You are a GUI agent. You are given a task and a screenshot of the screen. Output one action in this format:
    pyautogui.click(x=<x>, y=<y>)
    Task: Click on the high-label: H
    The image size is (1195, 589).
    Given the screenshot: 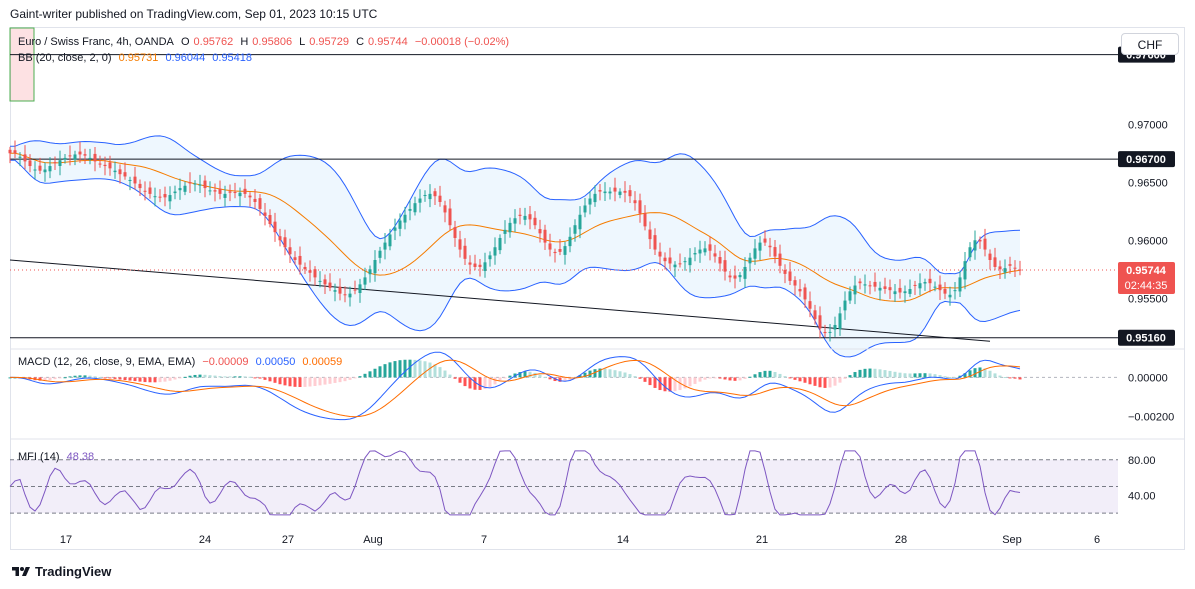 What is the action you would take?
    pyautogui.click(x=244, y=42)
    